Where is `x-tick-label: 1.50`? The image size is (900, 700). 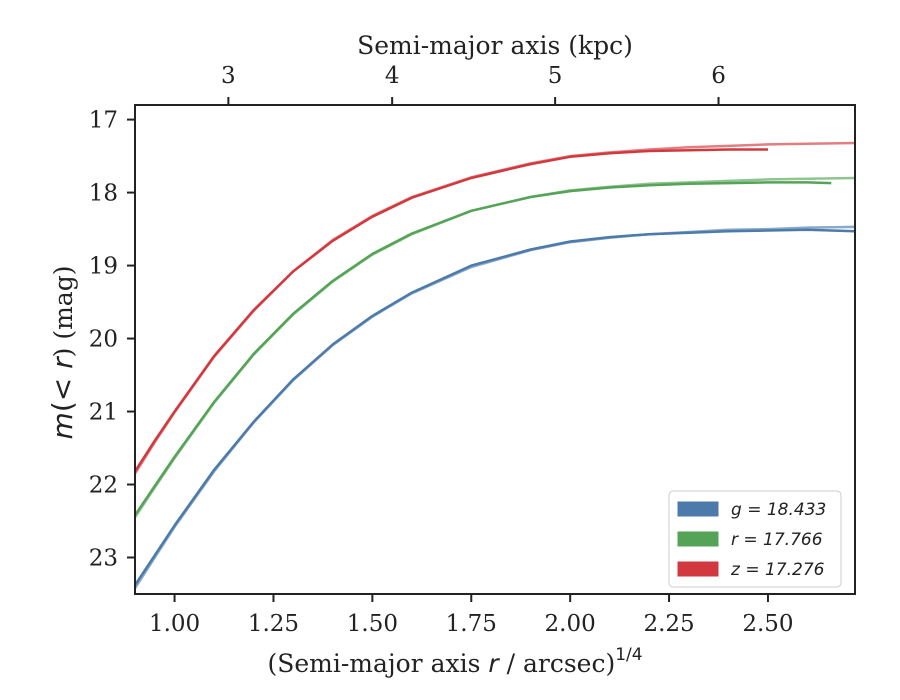
x-tick-label: 1.50 is located at coordinates (372, 624).